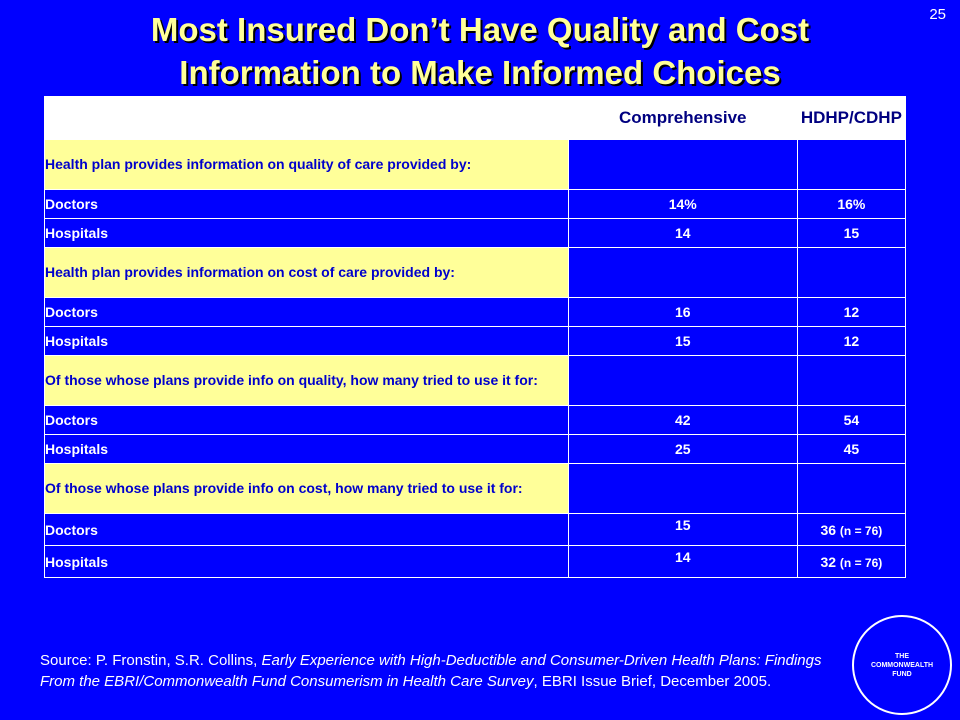 This screenshot has width=960, height=720. I want to click on table-row: Doctors 15 36 (n = 76), so click(475, 529).